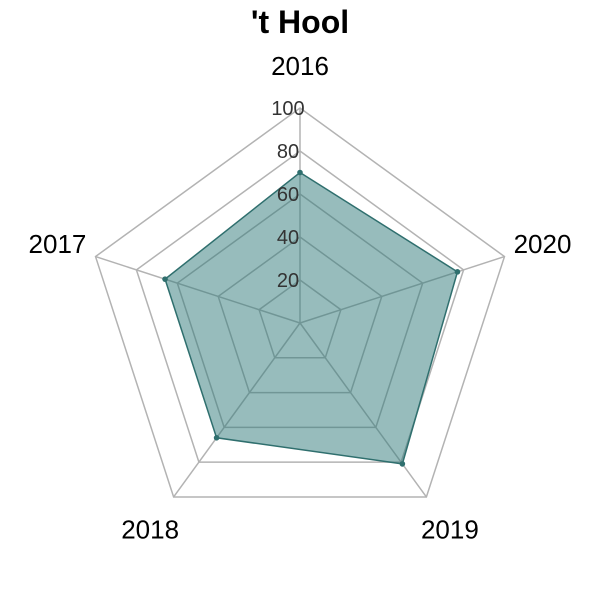 The width and height of the screenshot is (600, 600). What do you see at coordinates (457, 272) in the screenshot?
I see `data-point-2020` at bounding box center [457, 272].